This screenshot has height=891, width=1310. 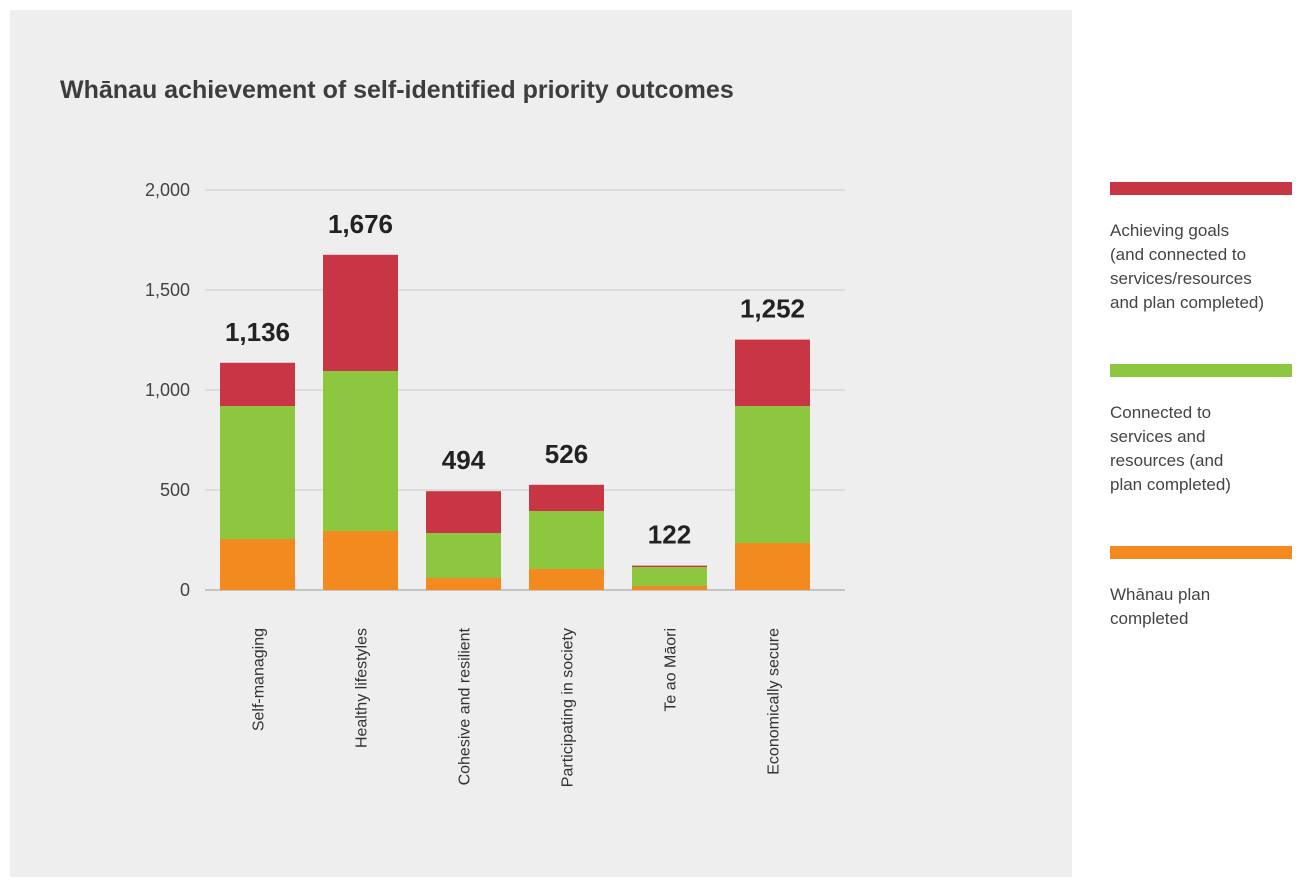 I want to click on category-label-self-managing: Self-managing, so click(x=259, y=679).